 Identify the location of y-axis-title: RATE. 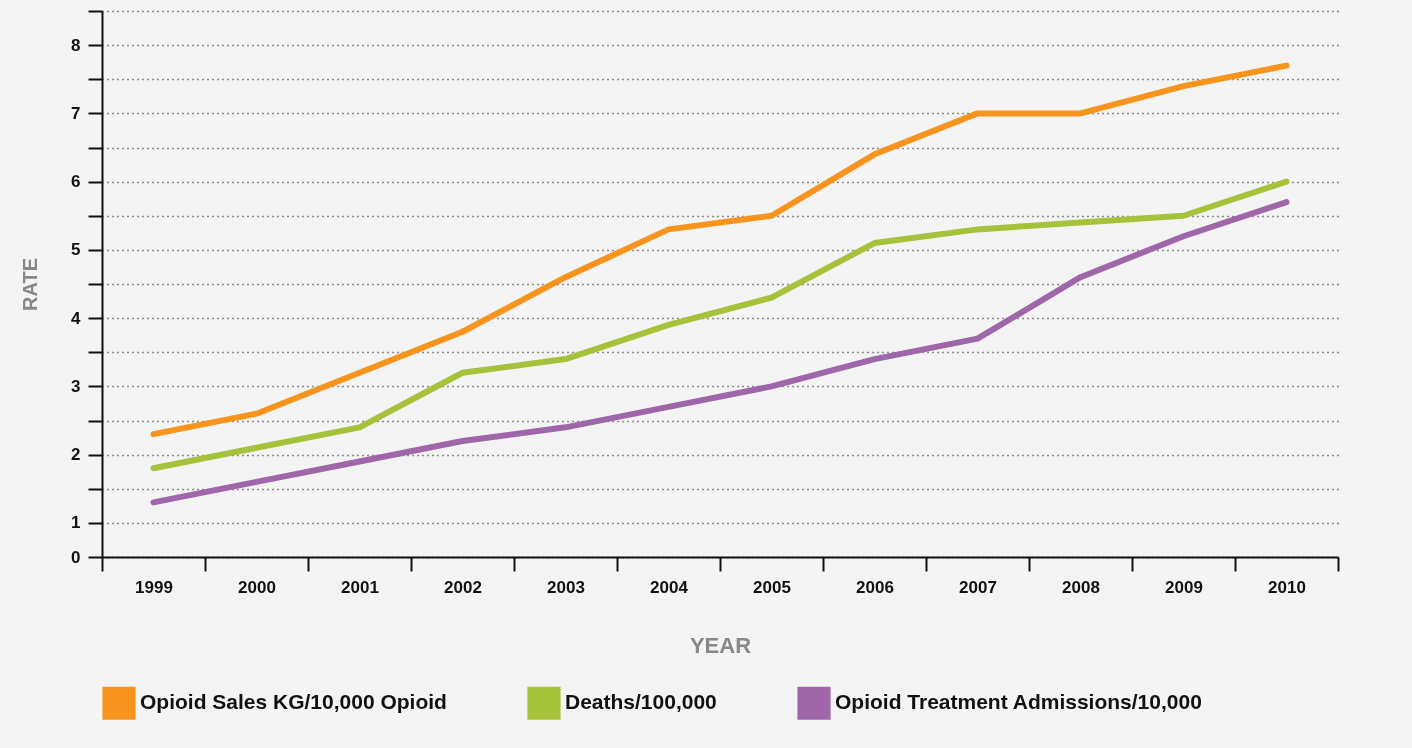
(30, 284).